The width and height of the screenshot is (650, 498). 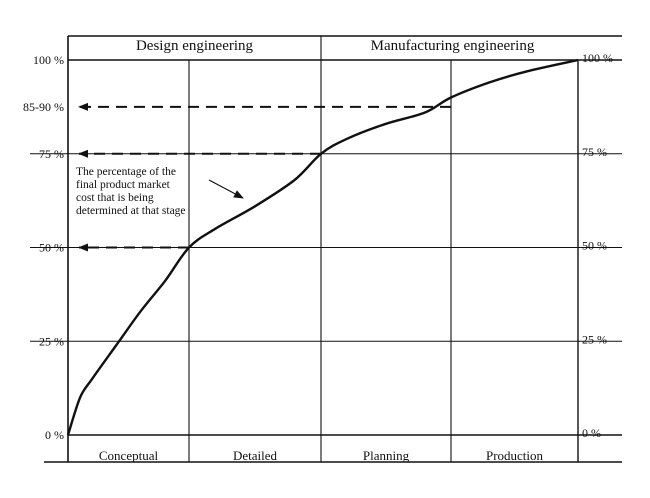 I want to click on y-tick-left-0: 0 %, so click(x=54, y=435).